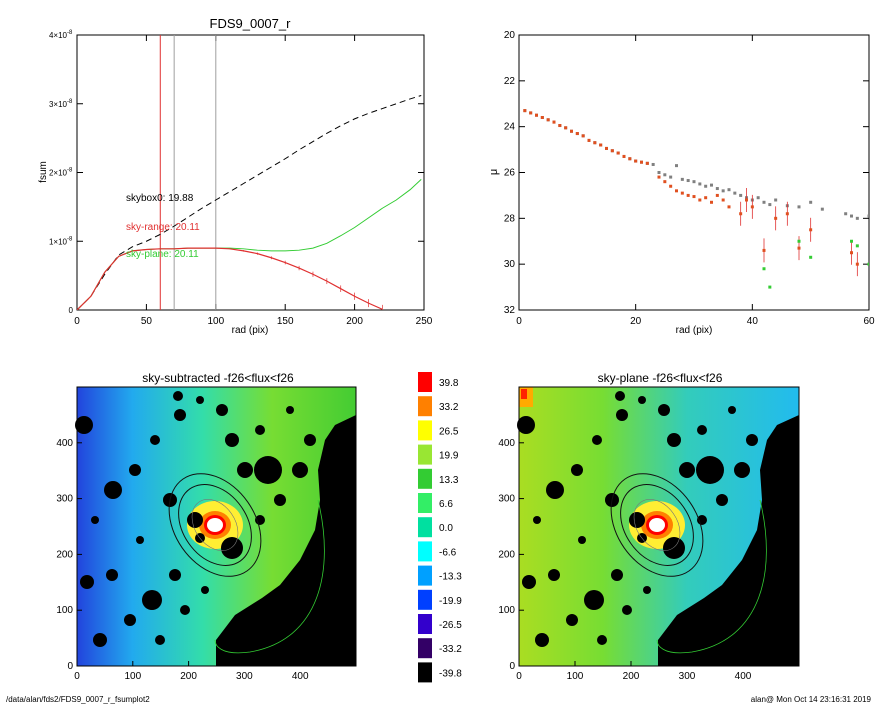 This screenshot has width=885, height=713. What do you see at coordinates (70, 102) in the screenshot?
I see `y-tick-exponent: -8` at bounding box center [70, 102].